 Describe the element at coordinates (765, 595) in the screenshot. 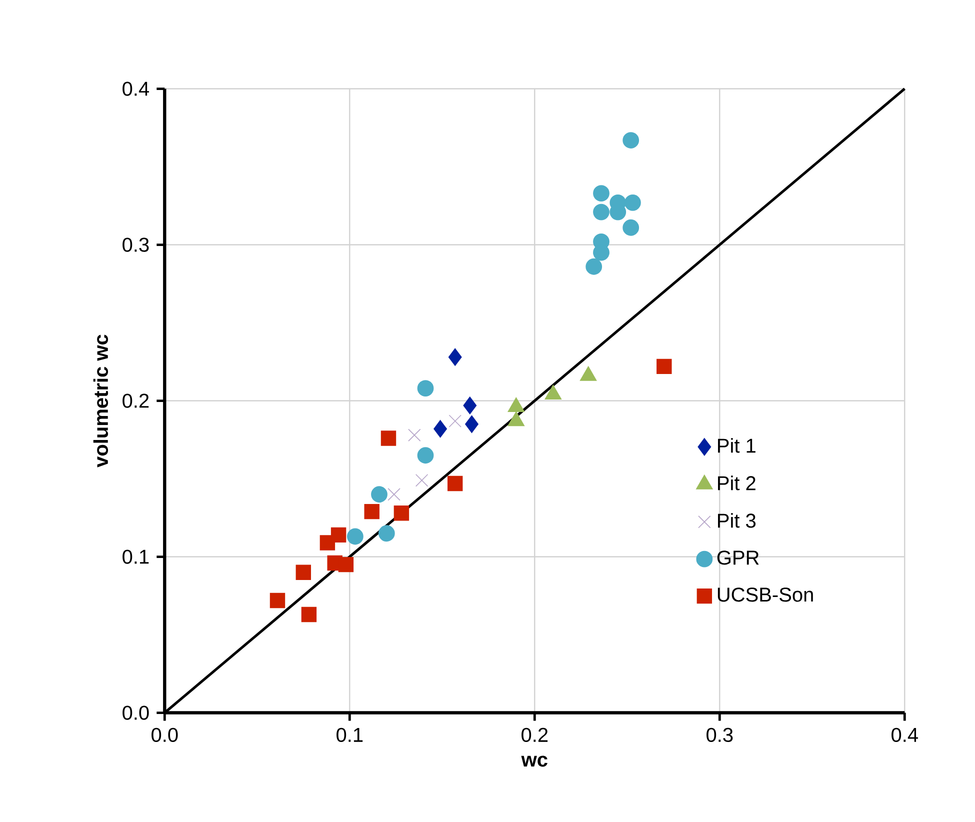

I see `legend-label: UCSB-Son` at that location.